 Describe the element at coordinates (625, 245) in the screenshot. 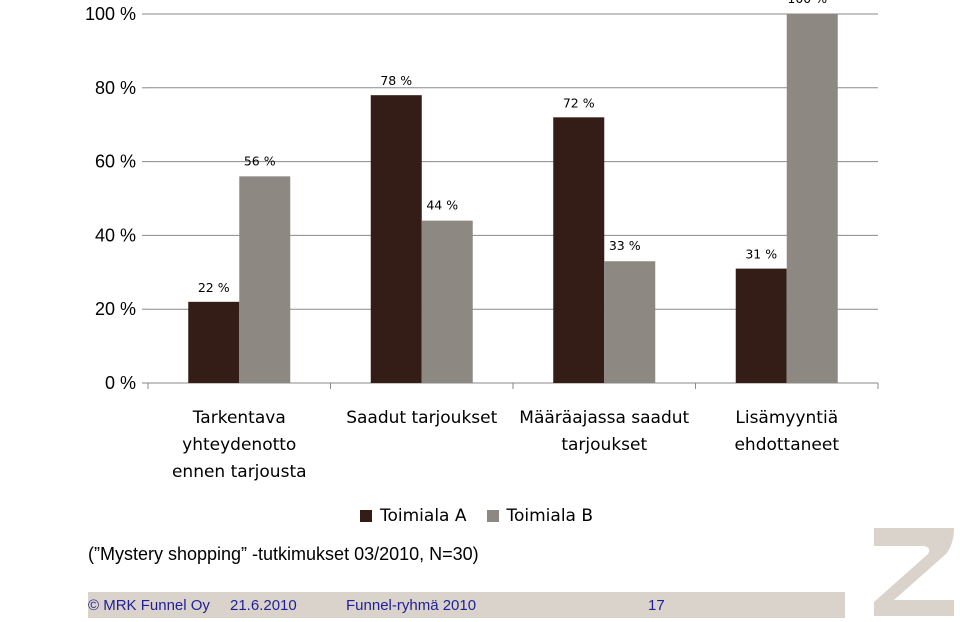

I see `data-label: 33 %` at that location.